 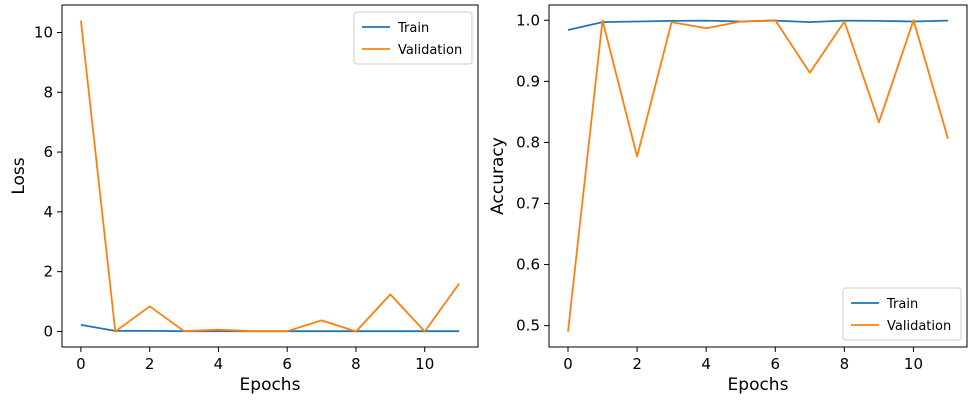 I want to click on loss-x-tick-label: 0, so click(x=81, y=364).